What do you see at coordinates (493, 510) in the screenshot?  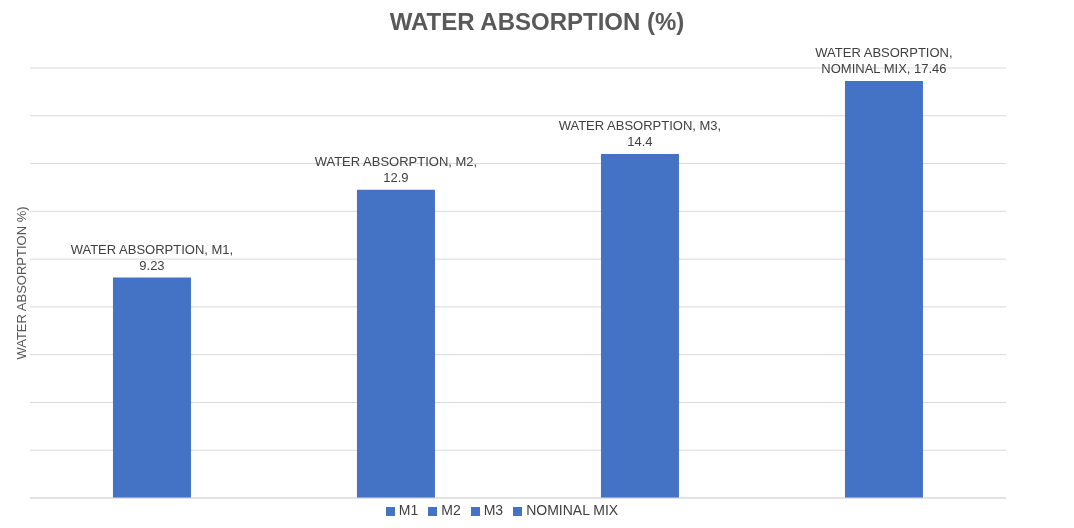 I see `legend-label: M3` at bounding box center [493, 510].